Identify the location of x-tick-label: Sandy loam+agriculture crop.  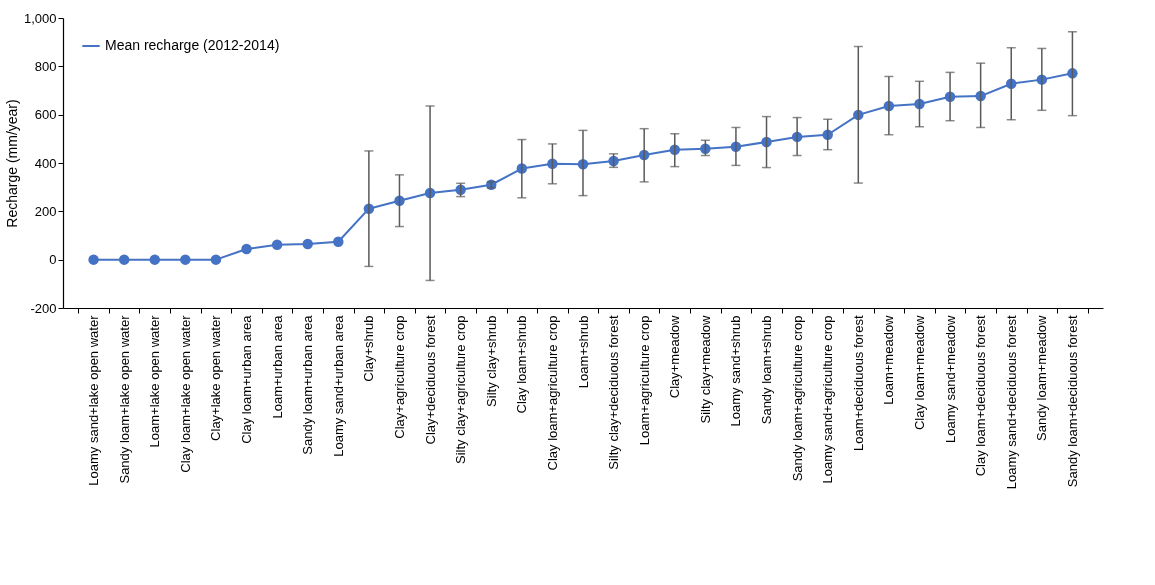
(797, 398).